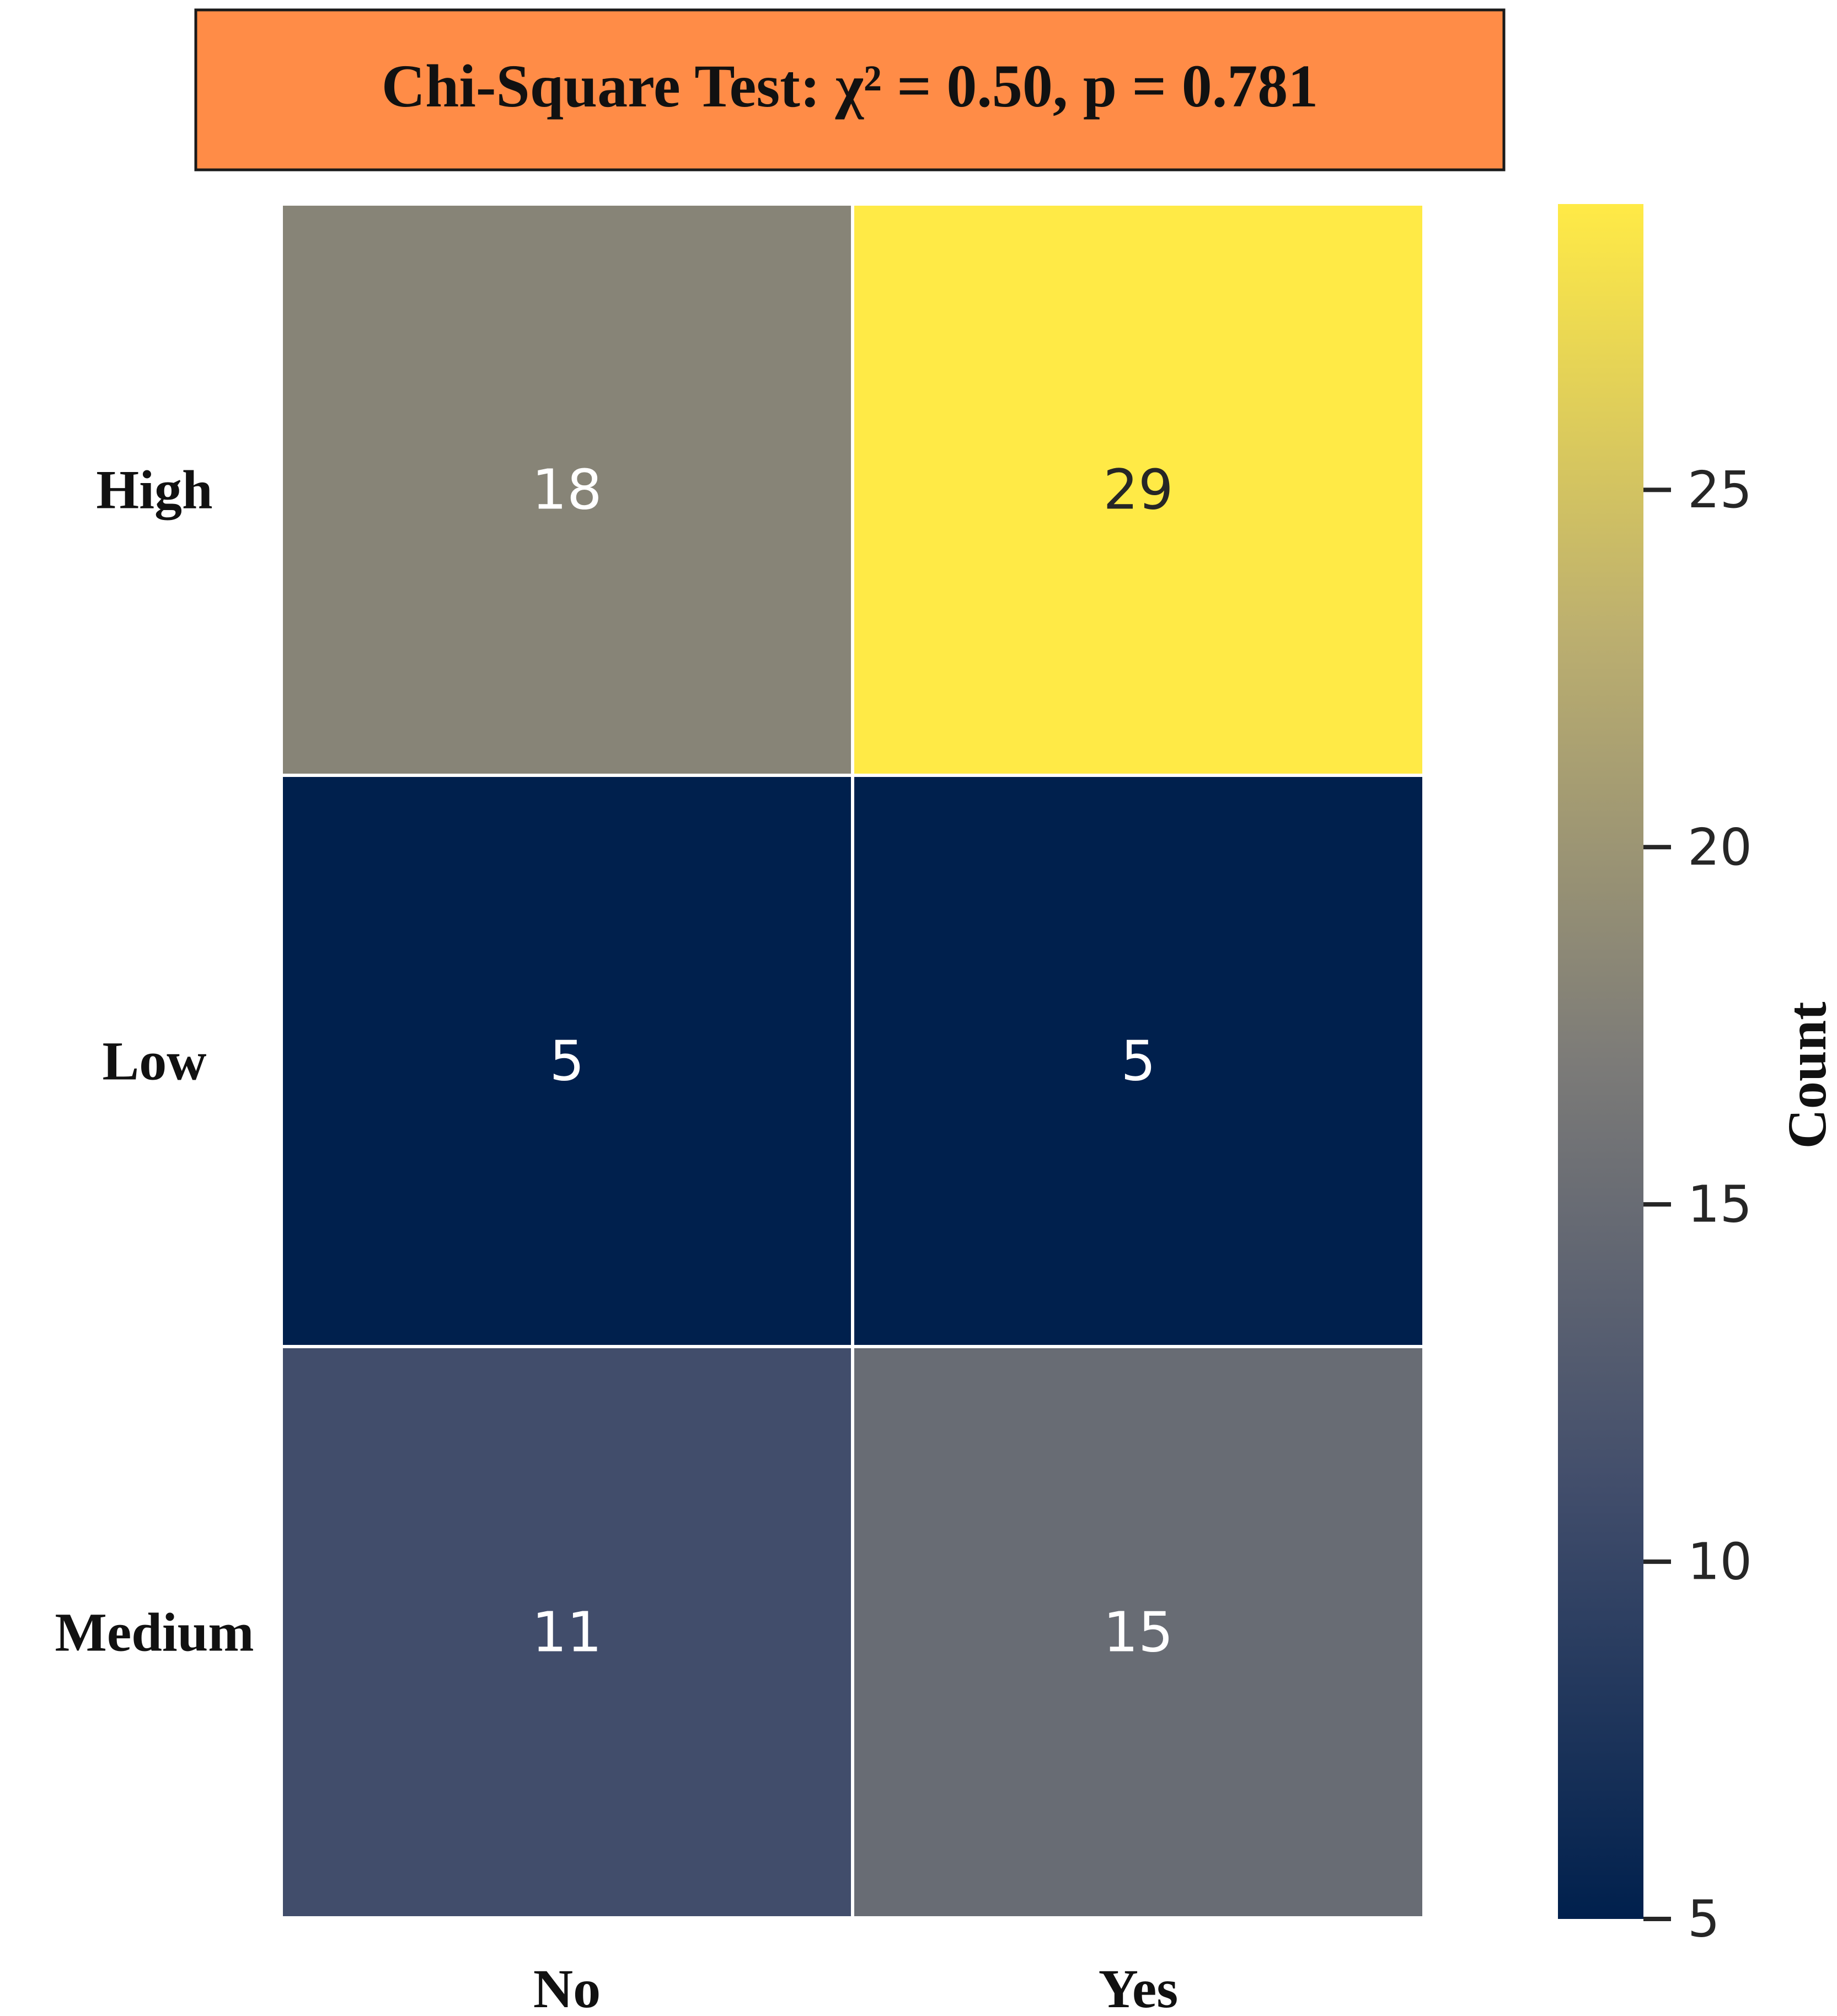 Image resolution: width=1837 pixels, height=2016 pixels. Describe the element at coordinates (567, 1987) in the screenshot. I see `column-label: No` at that location.